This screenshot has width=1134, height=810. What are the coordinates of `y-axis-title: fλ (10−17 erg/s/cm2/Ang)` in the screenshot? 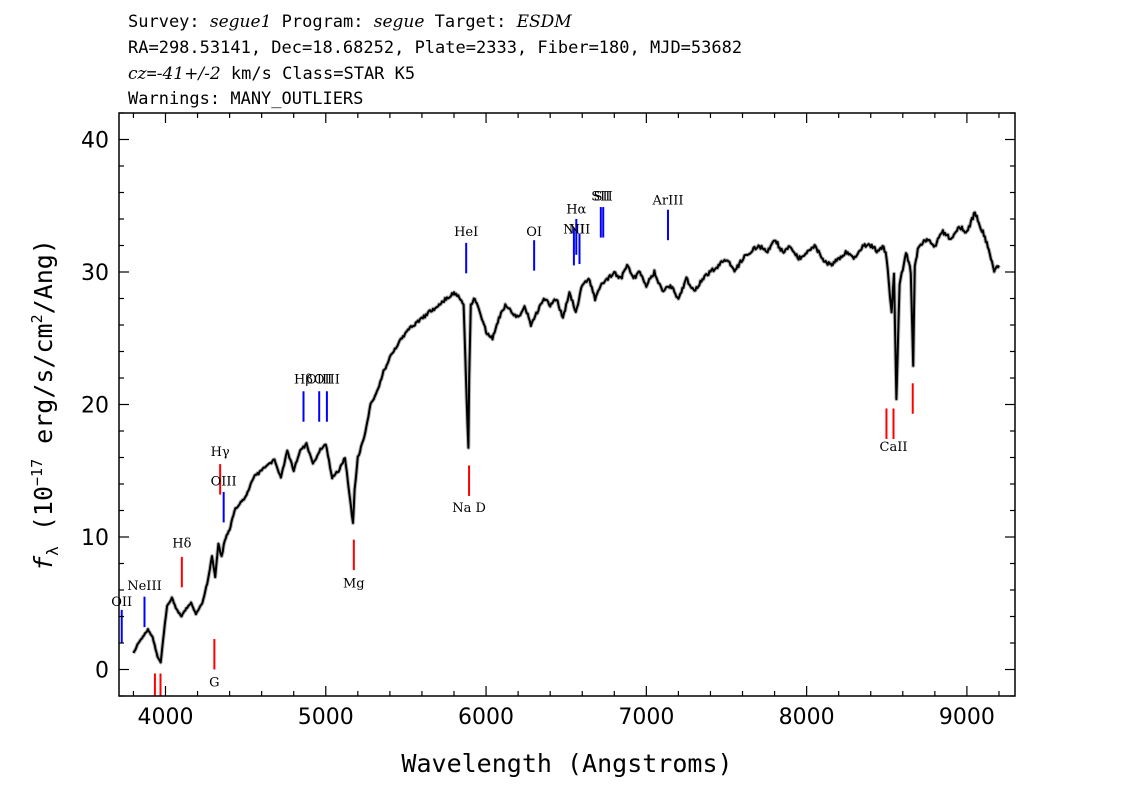 It's located at (45, 405).